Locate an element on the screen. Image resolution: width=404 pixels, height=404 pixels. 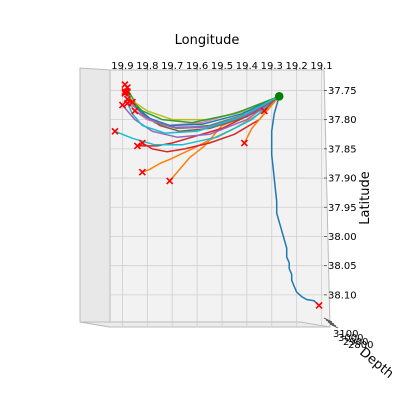
y-tick-label: 37.85 is located at coordinates (342, 149).